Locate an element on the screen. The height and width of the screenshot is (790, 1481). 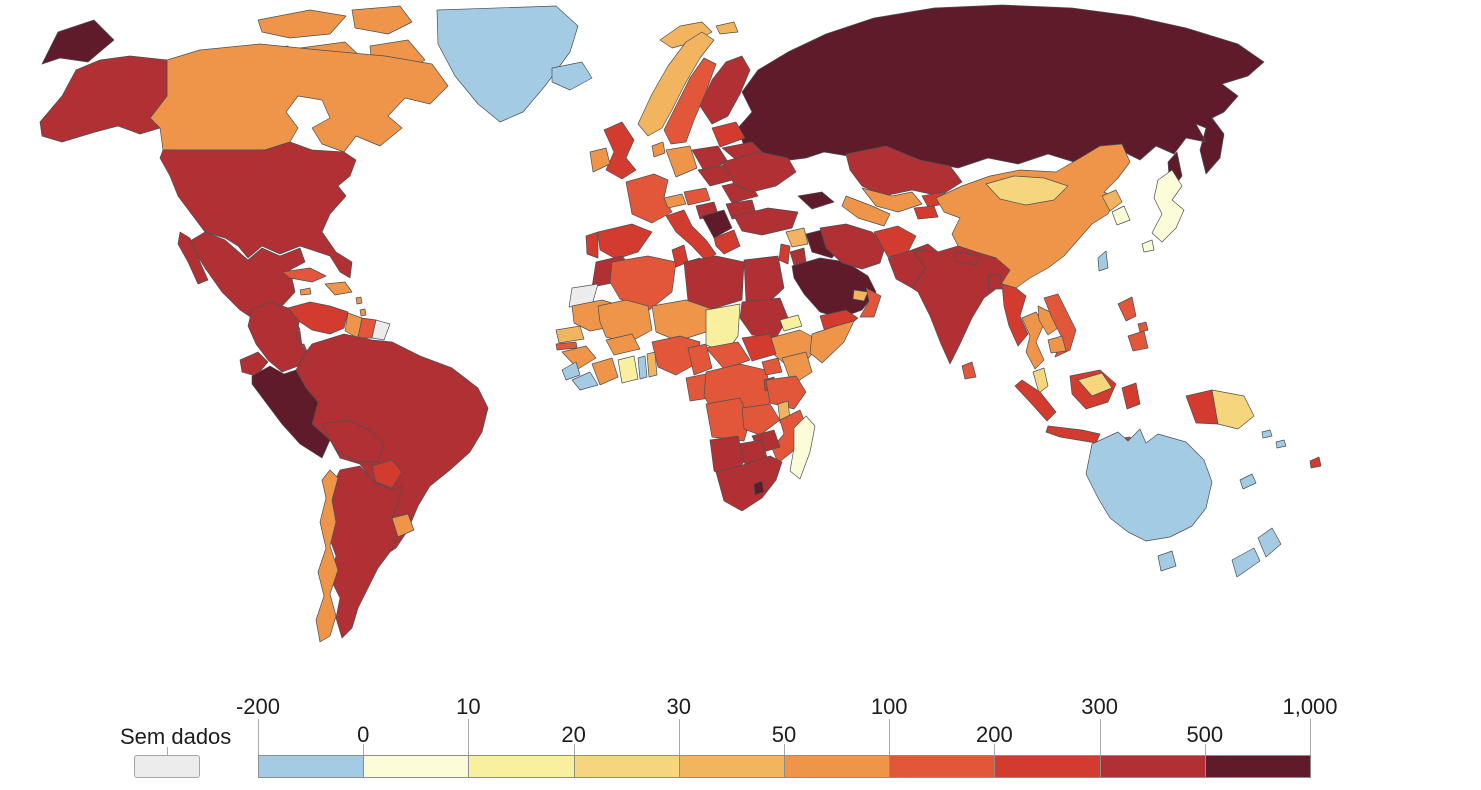
country-laos is located at coordinates (1048, 320).